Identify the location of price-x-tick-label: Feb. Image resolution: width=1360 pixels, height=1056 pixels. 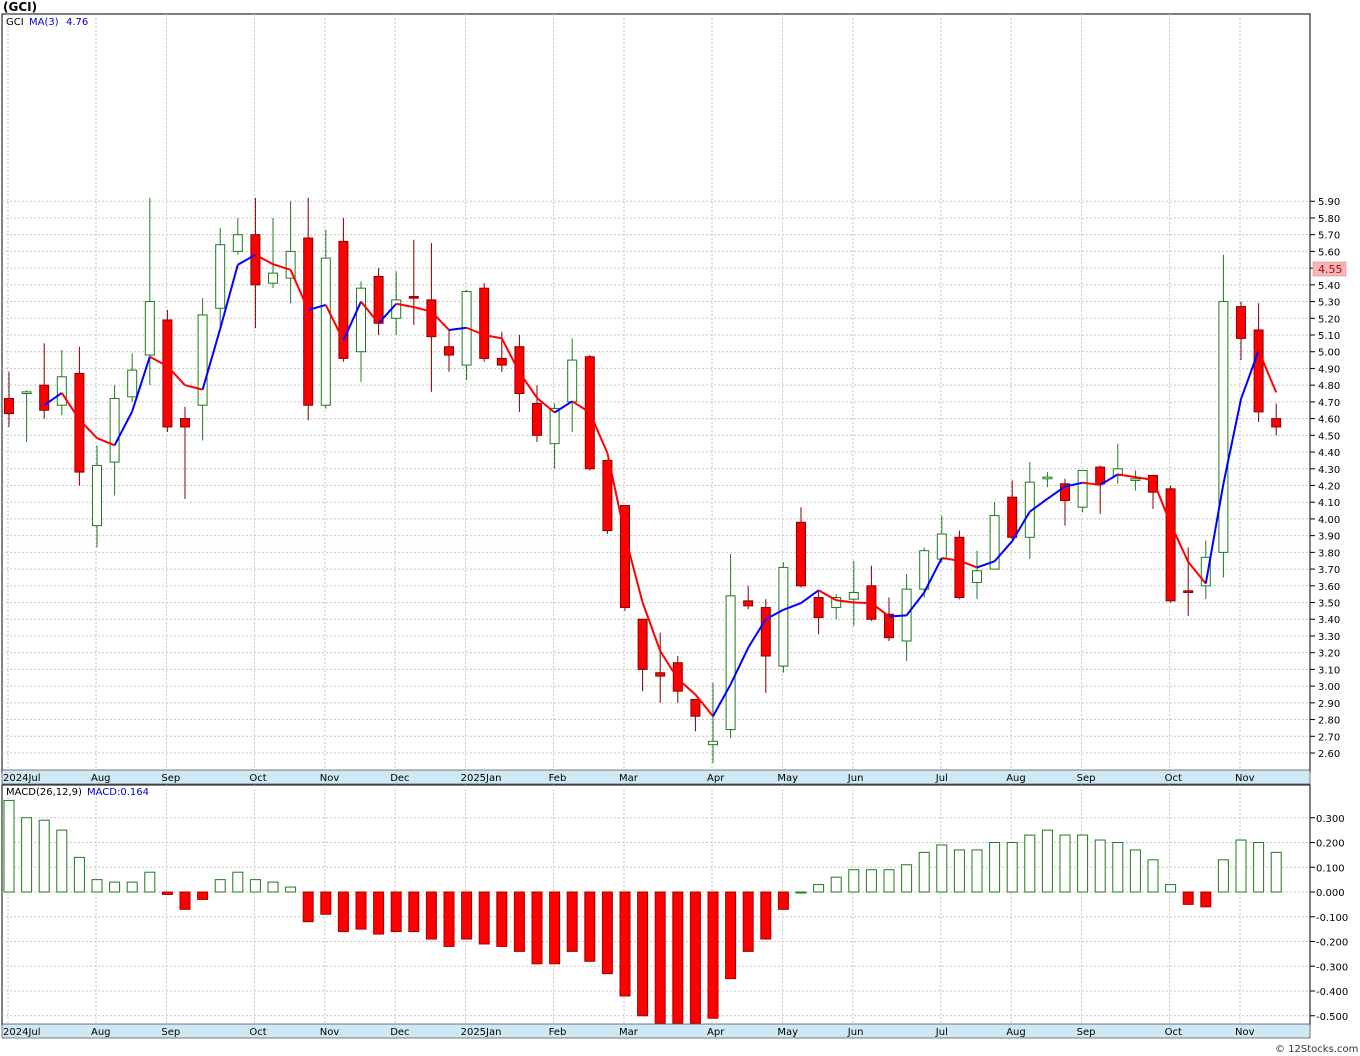
(558, 778).